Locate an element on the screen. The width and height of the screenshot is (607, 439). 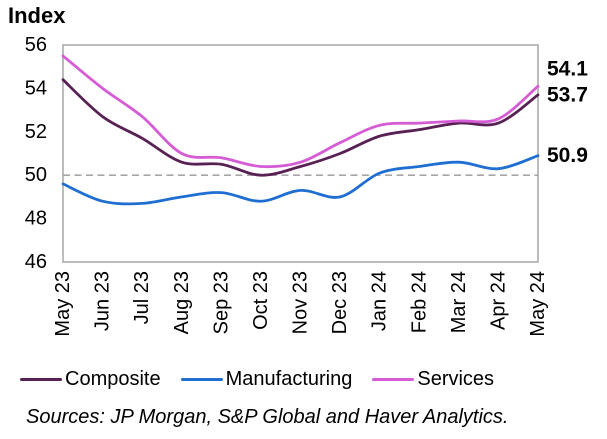
x-tick-label: Sep 23 is located at coordinates (221, 302).